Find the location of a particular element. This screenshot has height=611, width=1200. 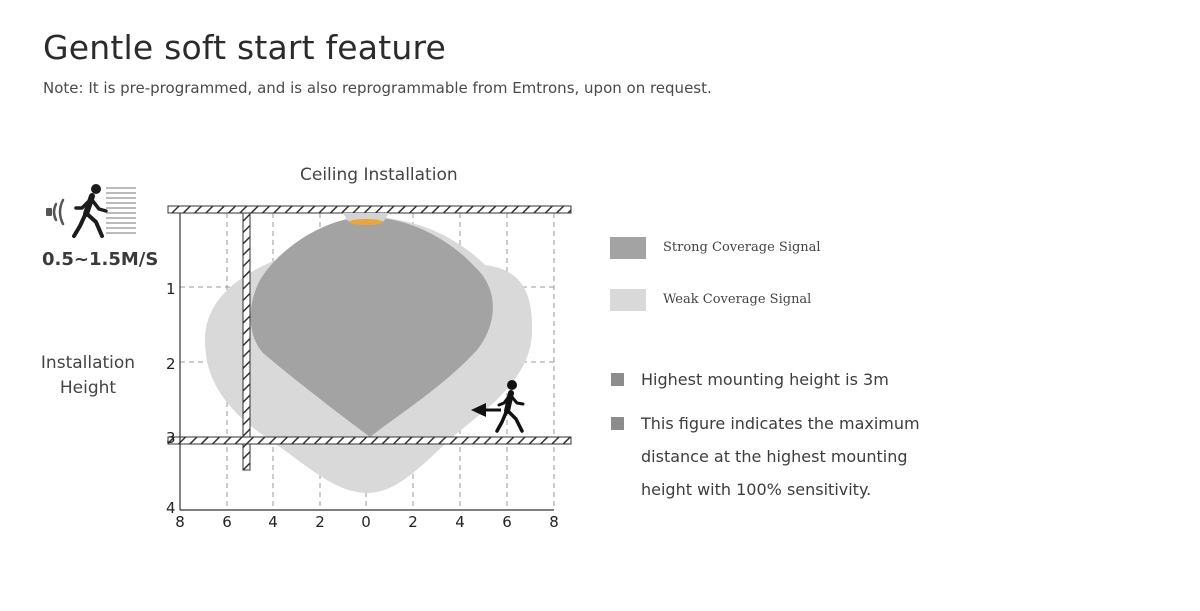

legend-strong-label: Strong Coverage Signal is located at coordinates (742, 247).